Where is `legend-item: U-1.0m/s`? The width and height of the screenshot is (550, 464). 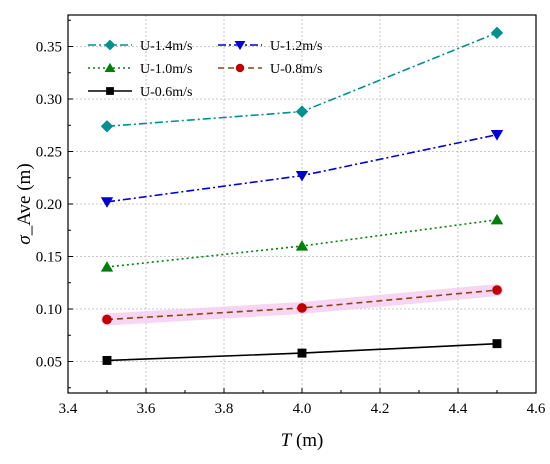
legend-item: U-1.0m/s is located at coordinates (140, 69).